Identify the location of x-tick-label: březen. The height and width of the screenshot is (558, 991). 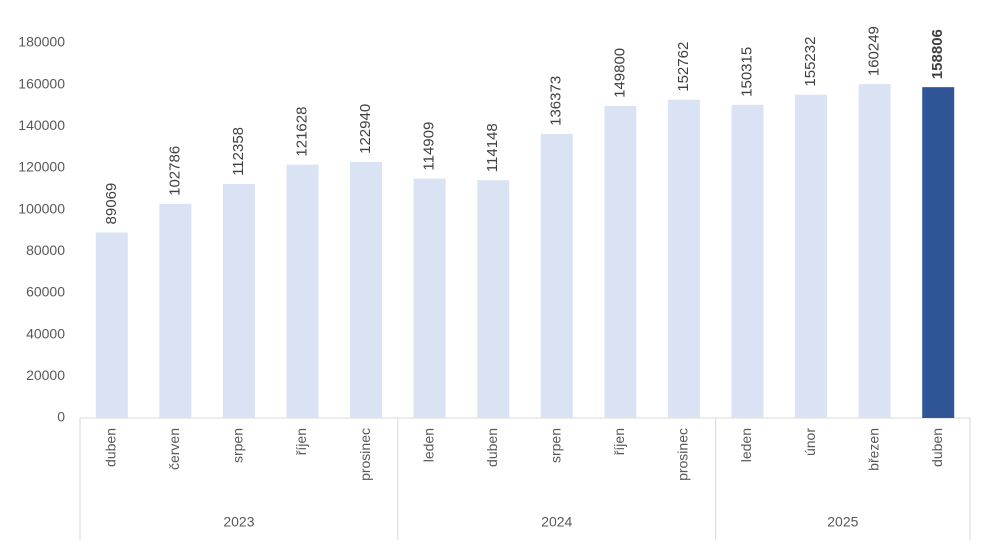
(873, 449).